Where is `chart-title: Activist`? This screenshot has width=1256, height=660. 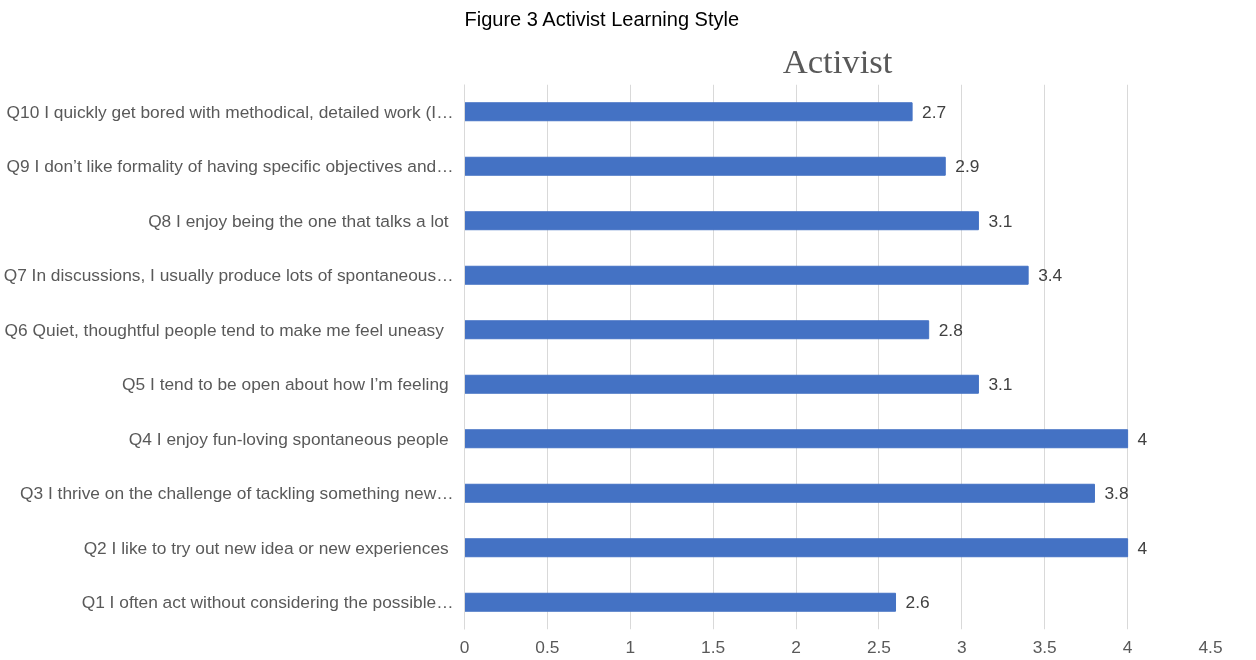 chart-title: Activist is located at coordinates (837, 60).